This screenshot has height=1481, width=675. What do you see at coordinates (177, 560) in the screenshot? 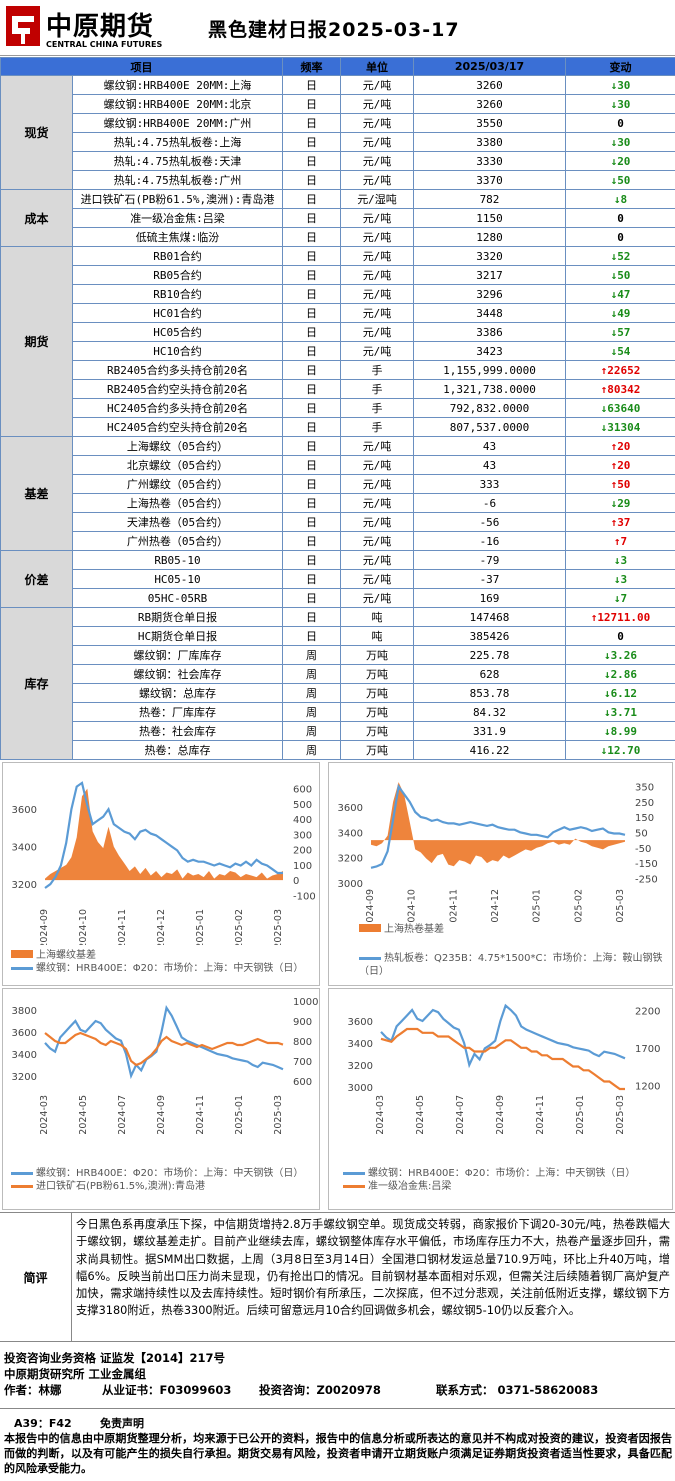
I see `item-cell: RB05-10` at bounding box center [177, 560].